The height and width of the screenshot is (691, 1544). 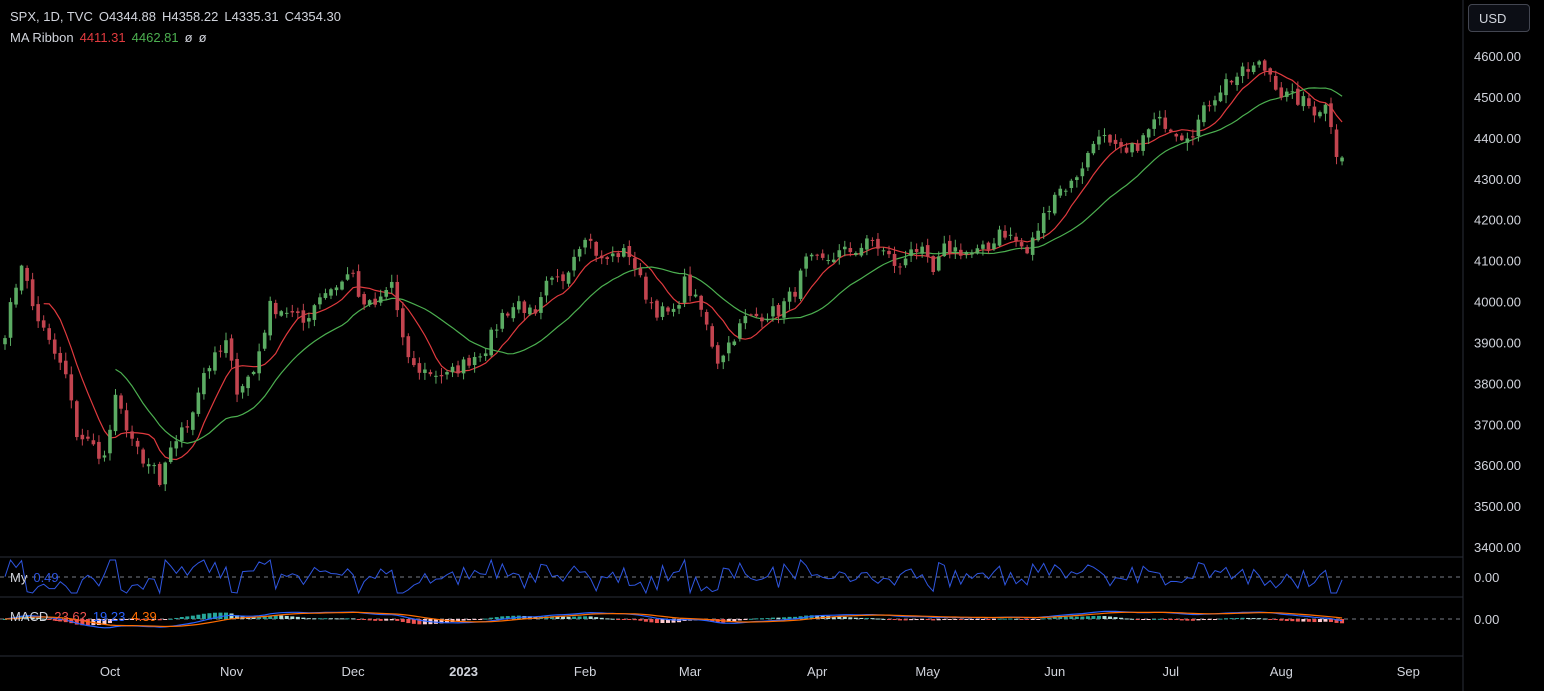 What do you see at coordinates (51, 16) in the screenshot?
I see `symbol-label: SPX, 1D, TVC` at bounding box center [51, 16].